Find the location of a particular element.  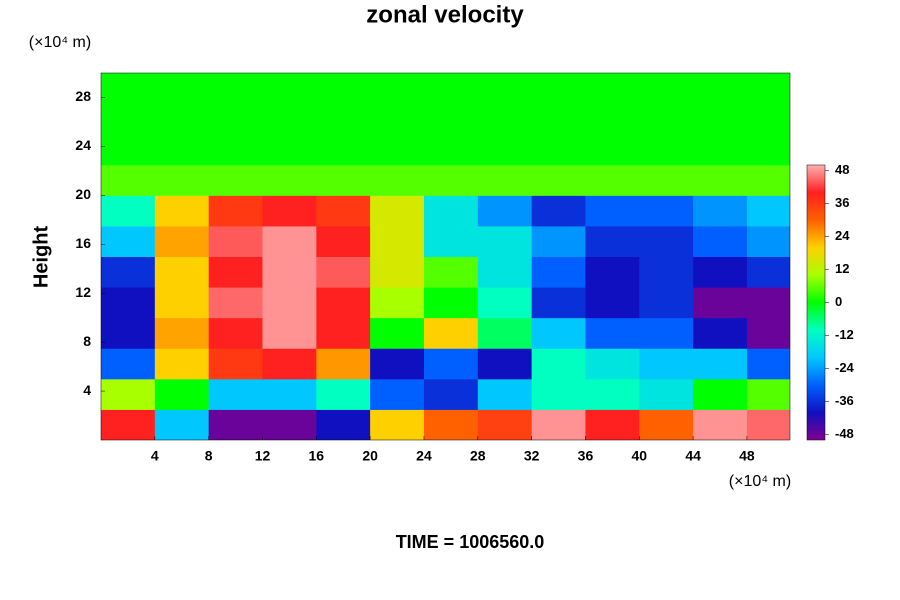

x-tick-label: 36 is located at coordinates (586, 456).